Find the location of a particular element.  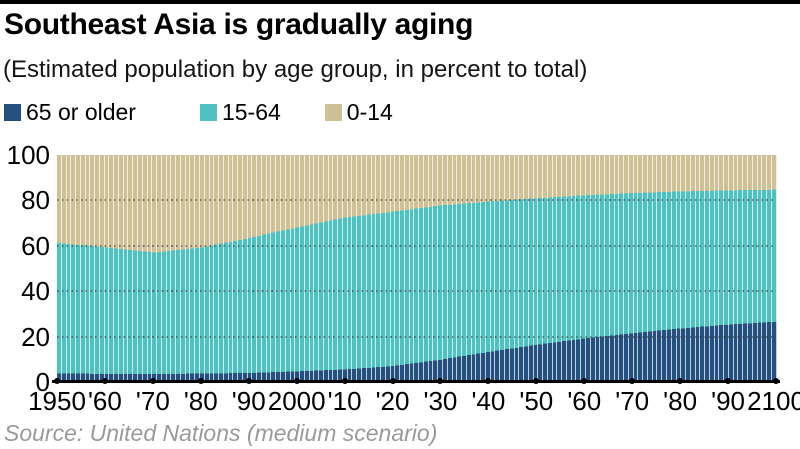

bar-1987 is located at coordinates (236, 268).